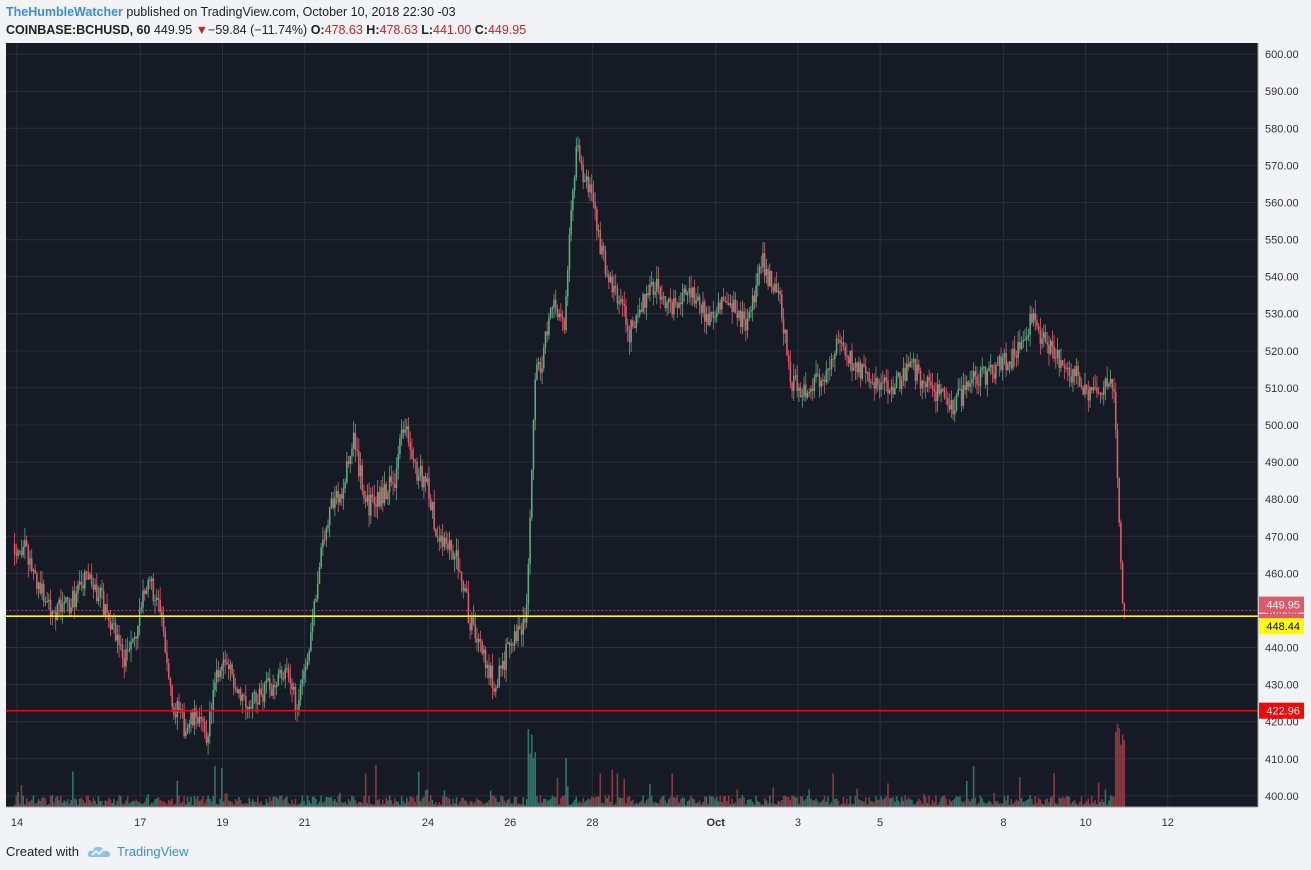 The image size is (1311, 870). I want to click on author-link: TheHumbleWatcher, so click(64, 12).